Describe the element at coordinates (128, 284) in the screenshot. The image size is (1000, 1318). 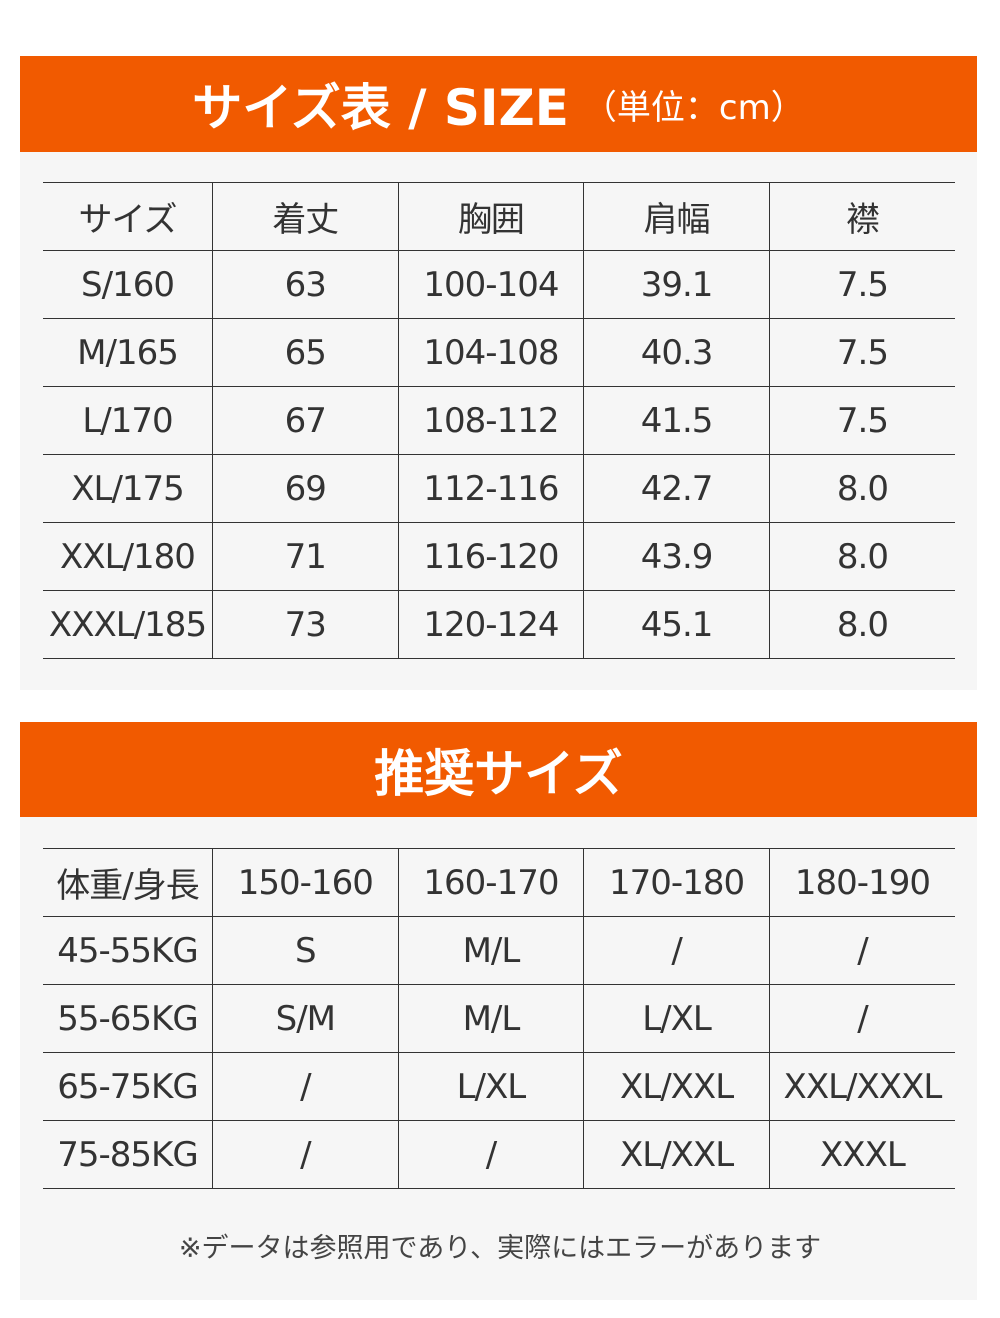
I see `table-cell: S/160` at that location.